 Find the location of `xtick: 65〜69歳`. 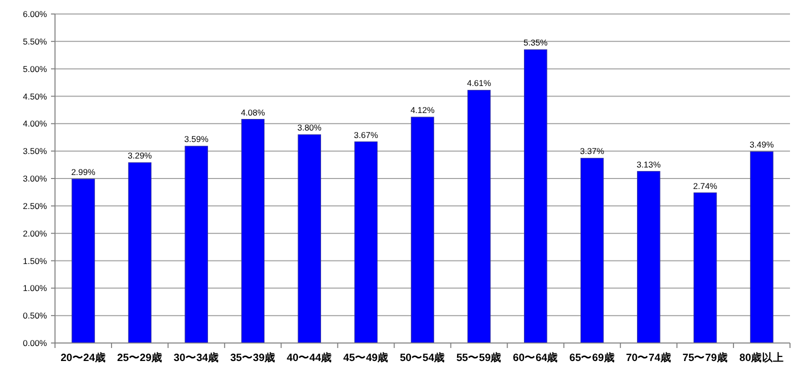

xtick: 65〜69歳 is located at coordinates (592, 358).